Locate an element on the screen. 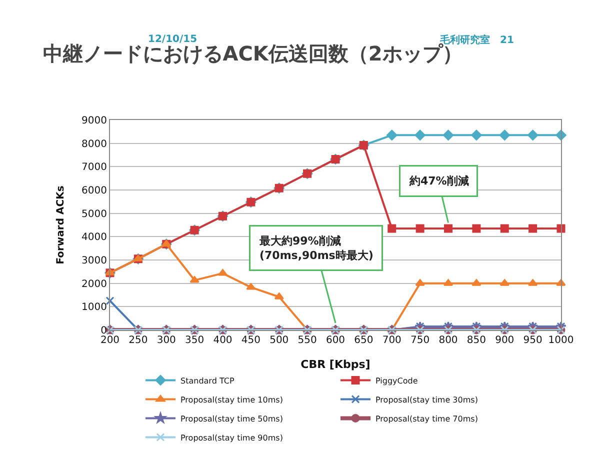 The image size is (611, 464). x-tick-label: 550 is located at coordinates (307, 340).